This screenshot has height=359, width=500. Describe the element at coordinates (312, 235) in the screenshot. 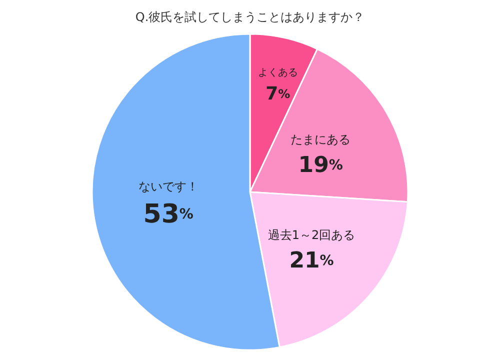

I see `slice-label: 過去1～2回ある` at that location.